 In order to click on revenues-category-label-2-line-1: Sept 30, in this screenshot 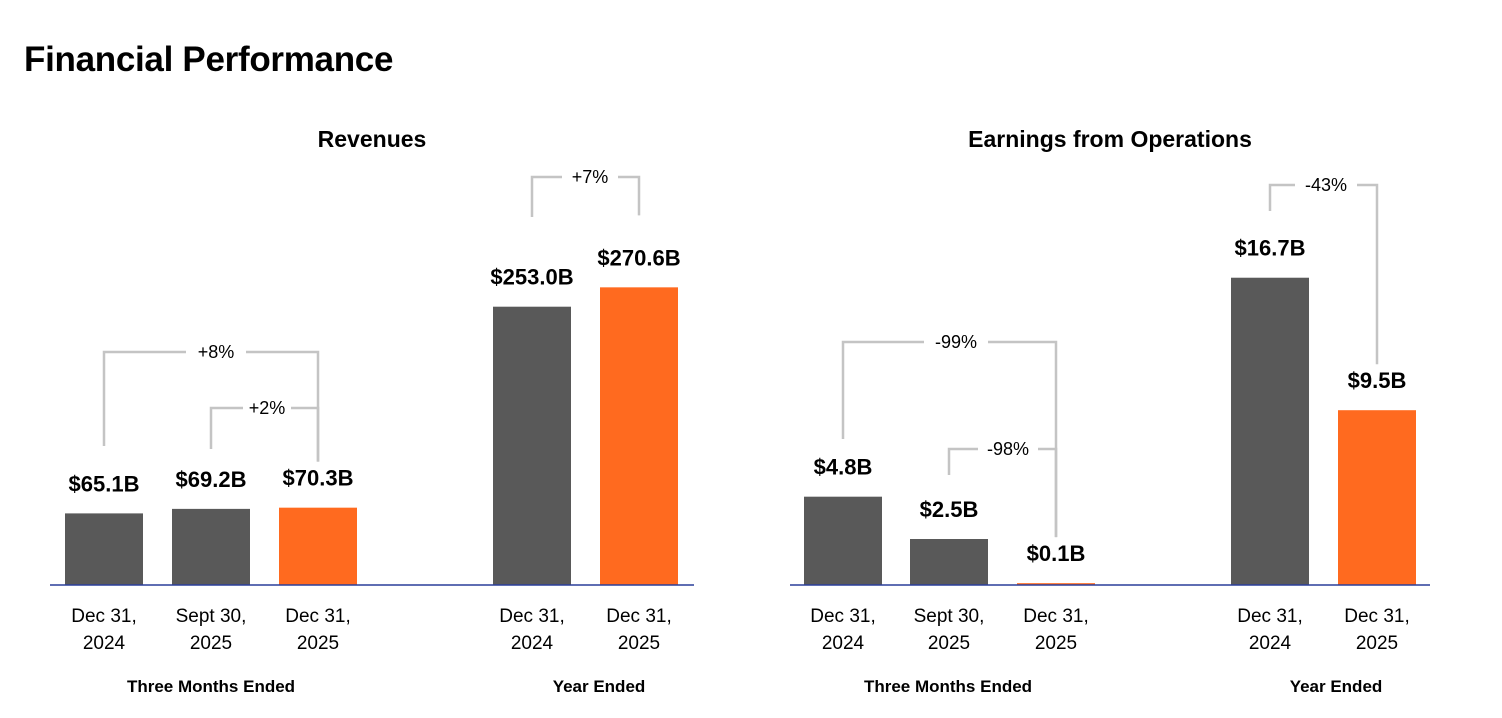, I will do `click(211, 616)`.